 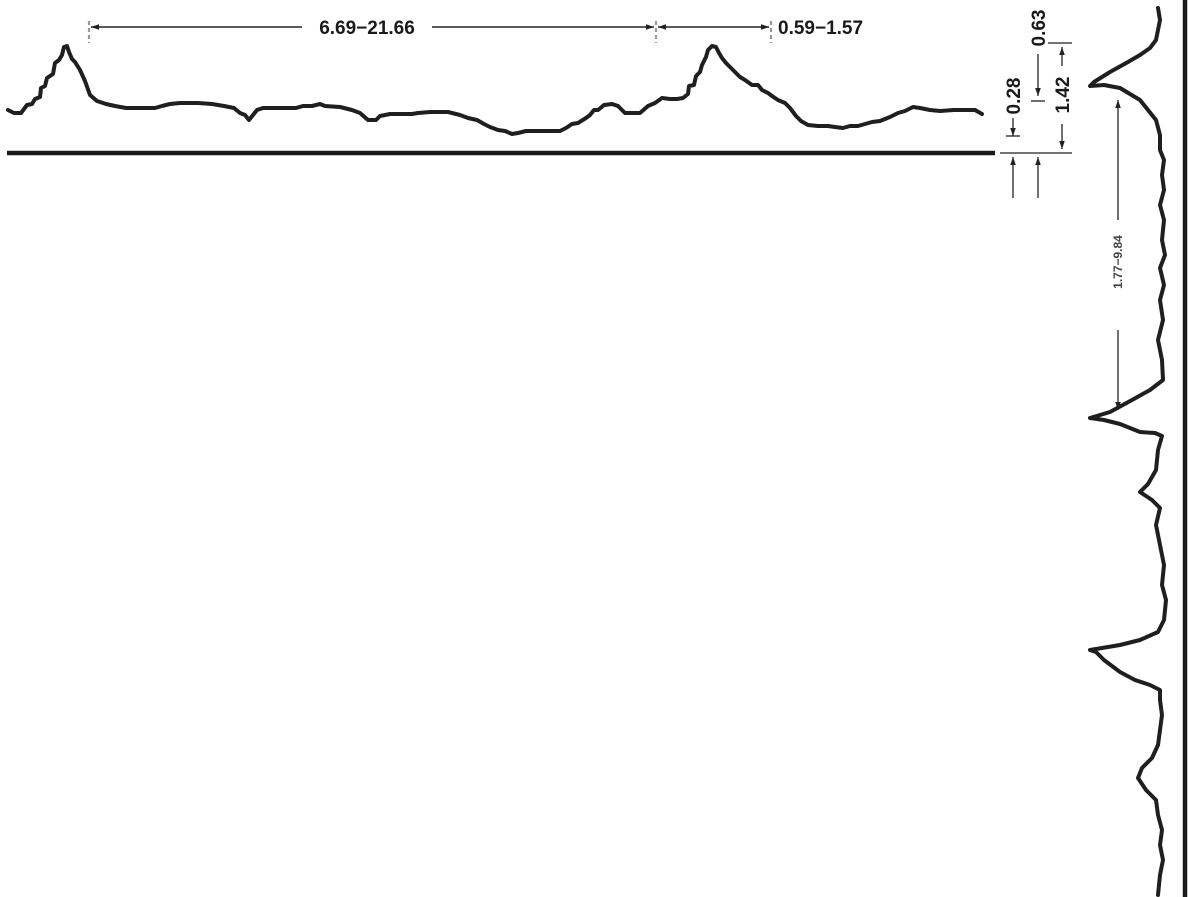 I want to click on vertical-spacing-label: 1.77−9.84, so click(x=1118, y=262).